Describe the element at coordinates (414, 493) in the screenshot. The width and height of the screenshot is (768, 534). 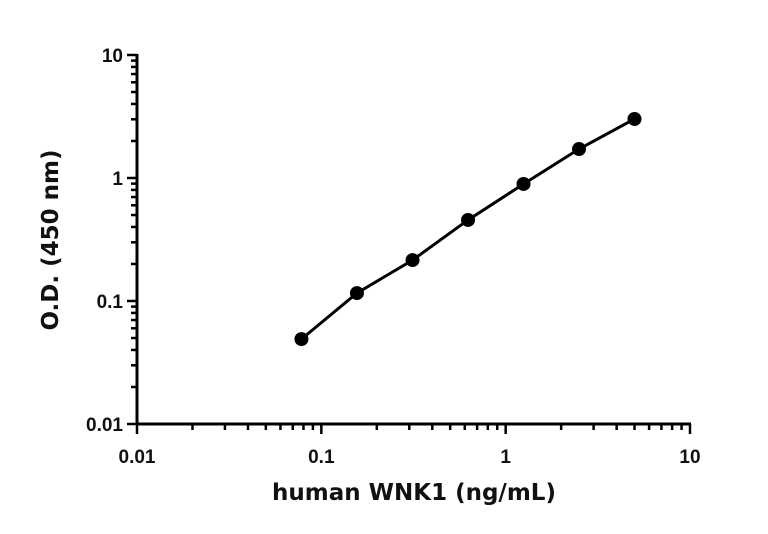
I see `x-axis-title: human WNK1 (ng/mL)` at that location.